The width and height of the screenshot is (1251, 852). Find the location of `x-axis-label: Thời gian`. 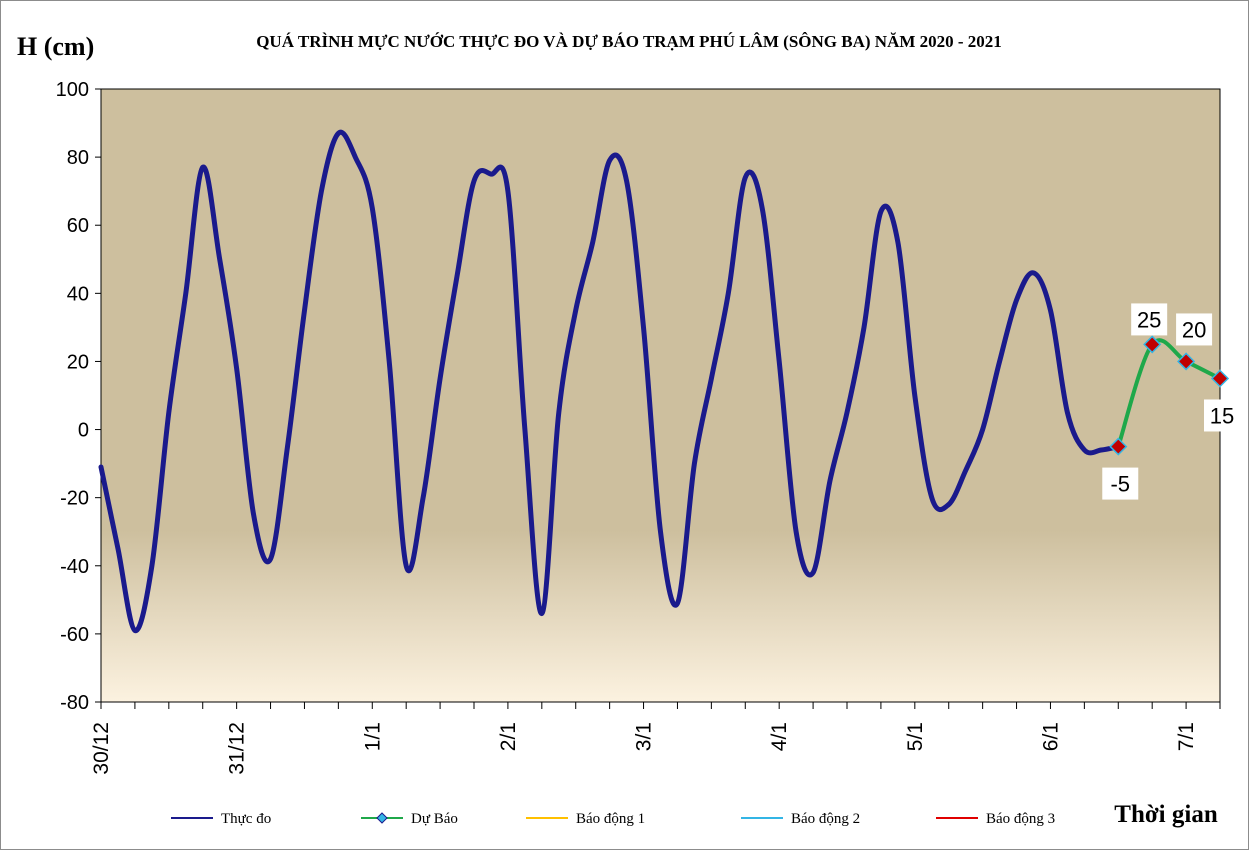

x-axis-label: Thời gian is located at coordinates (1166, 814).